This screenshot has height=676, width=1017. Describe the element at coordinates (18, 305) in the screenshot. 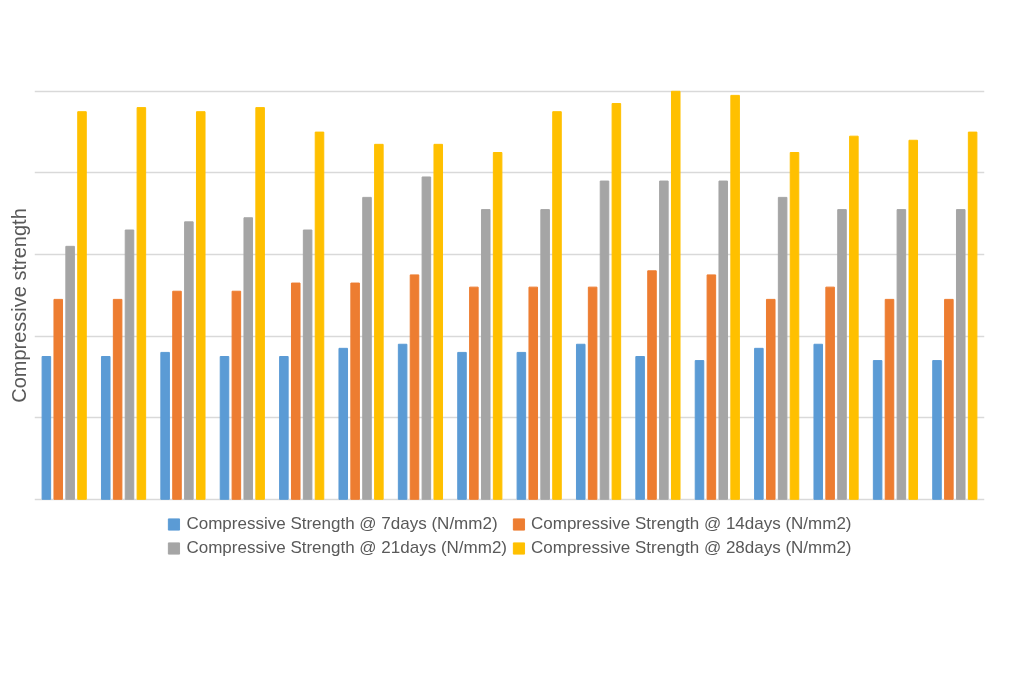

I see `y-axis-title: Compressive strength` at that location.